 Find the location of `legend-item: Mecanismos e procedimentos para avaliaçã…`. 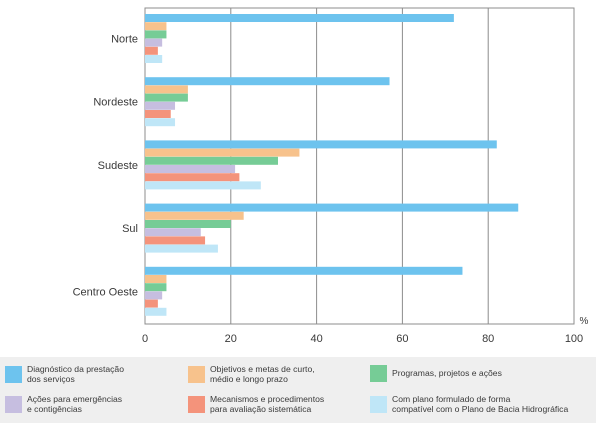

legend-item: Mecanismos e procedimentos para avaliaçã… is located at coordinates (256, 404).